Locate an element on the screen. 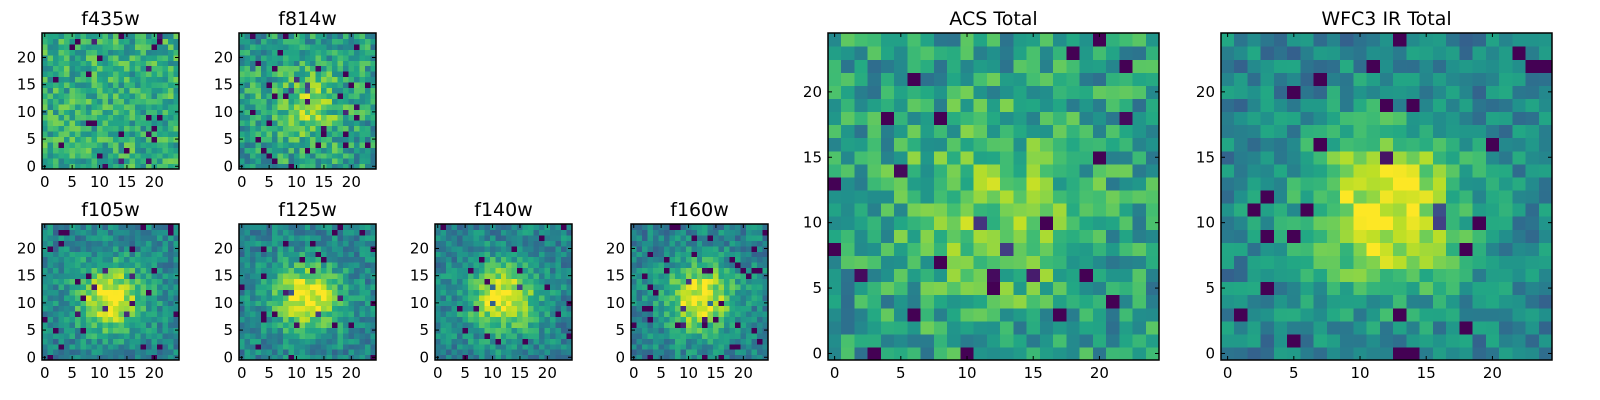  x-tick-label: 15 is located at coordinates (519, 373).